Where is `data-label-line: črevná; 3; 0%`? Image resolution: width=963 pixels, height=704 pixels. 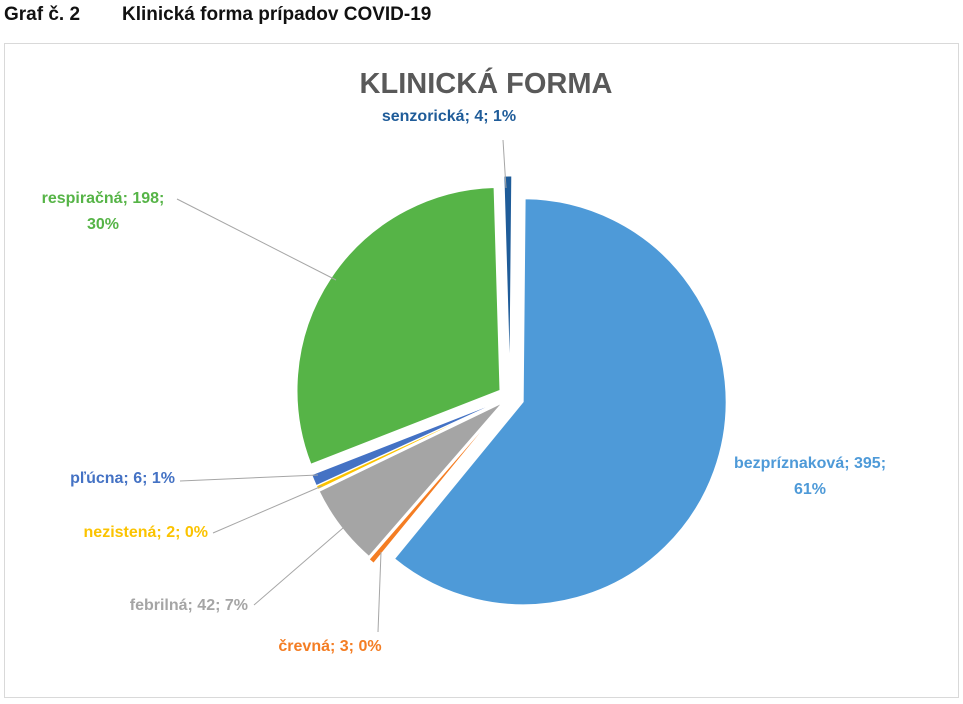
data-label-line: črevná; 3; 0% is located at coordinates (329, 646).